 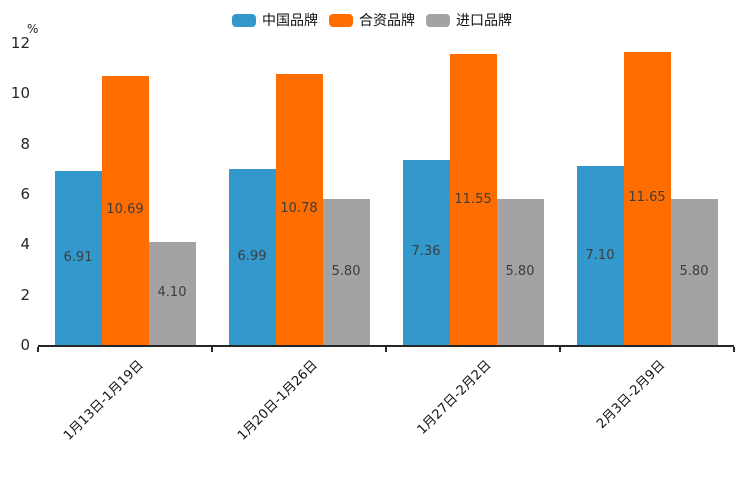 I want to click on bar-value-label: 11.65, so click(x=647, y=198).